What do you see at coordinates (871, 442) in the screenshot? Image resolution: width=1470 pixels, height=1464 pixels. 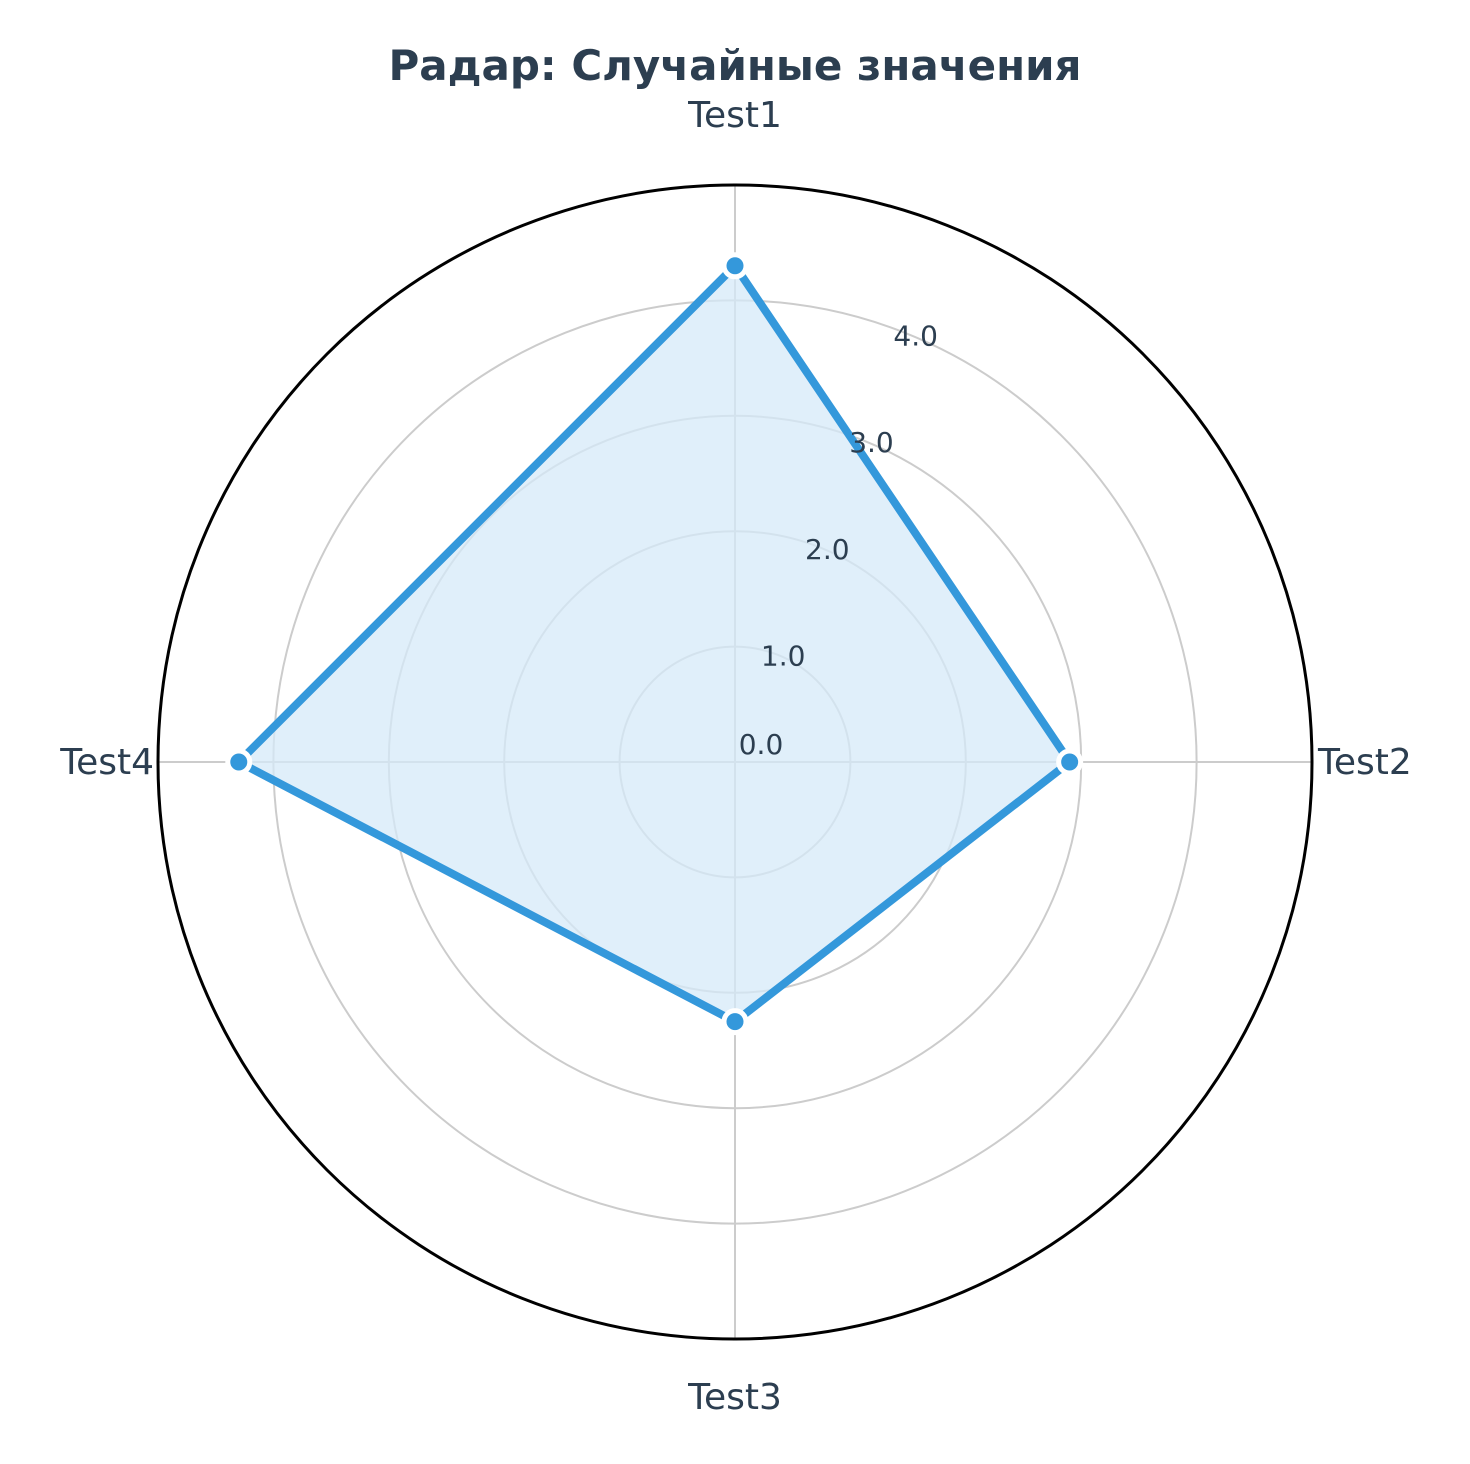 I see `rtick-label-3: 3.0` at bounding box center [871, 442].